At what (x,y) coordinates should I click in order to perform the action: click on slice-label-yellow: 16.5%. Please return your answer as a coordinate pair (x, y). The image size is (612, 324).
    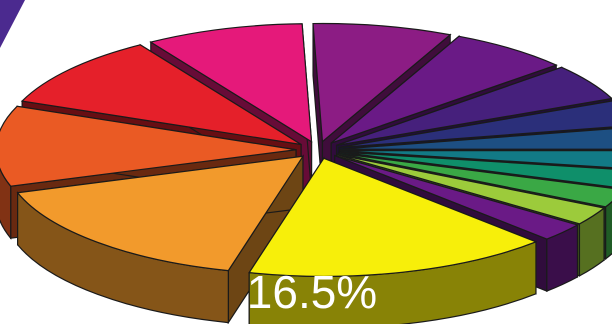
    Looking at the image, I should click on (312, 292).